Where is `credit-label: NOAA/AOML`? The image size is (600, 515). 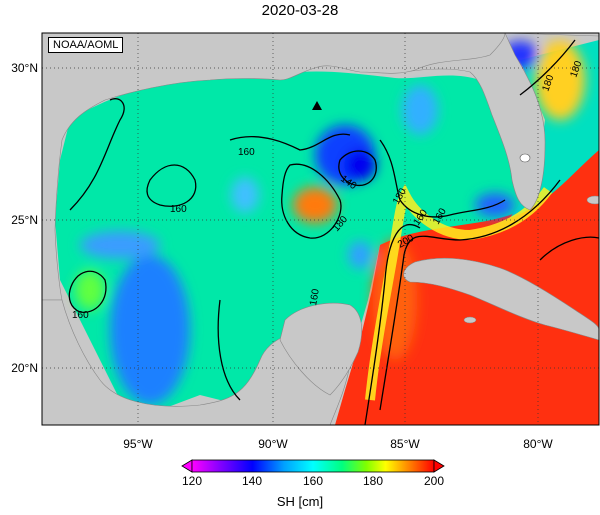 credit-label: NOAA/AOML is located at coordinates (86, 45).